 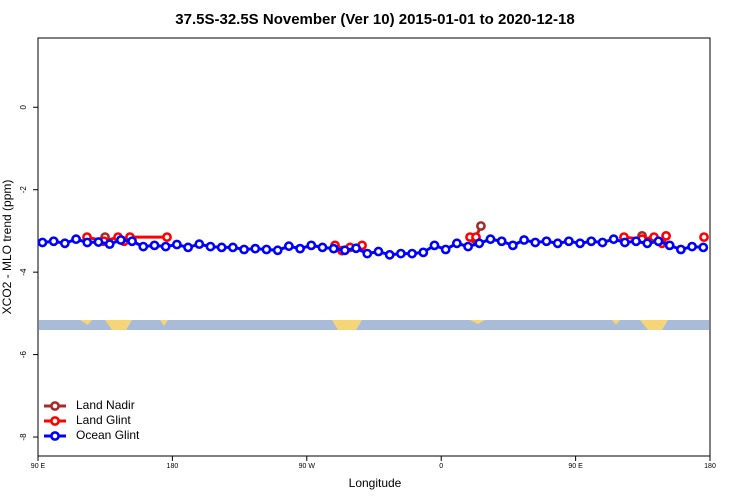 What do you see at coordinates (23, 272) in the screenshot?
I see `y-tick-label: -4` at bounding box center [23, 272].